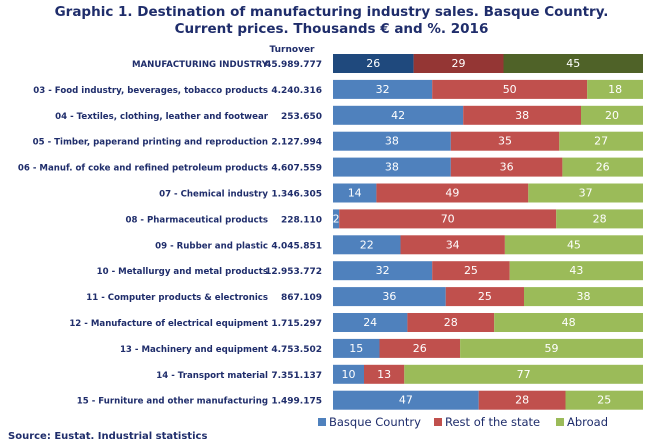  I want to click on bar-data-label: 50, so click(510, 89).